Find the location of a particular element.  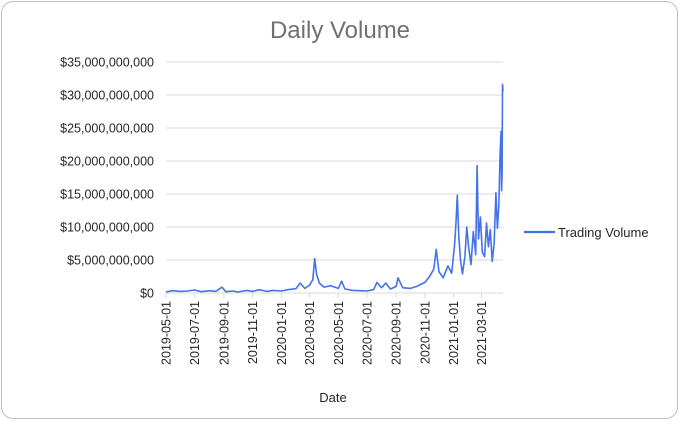

y-tick-label: $30,000,000,000 is located at coordinates (107, 96).